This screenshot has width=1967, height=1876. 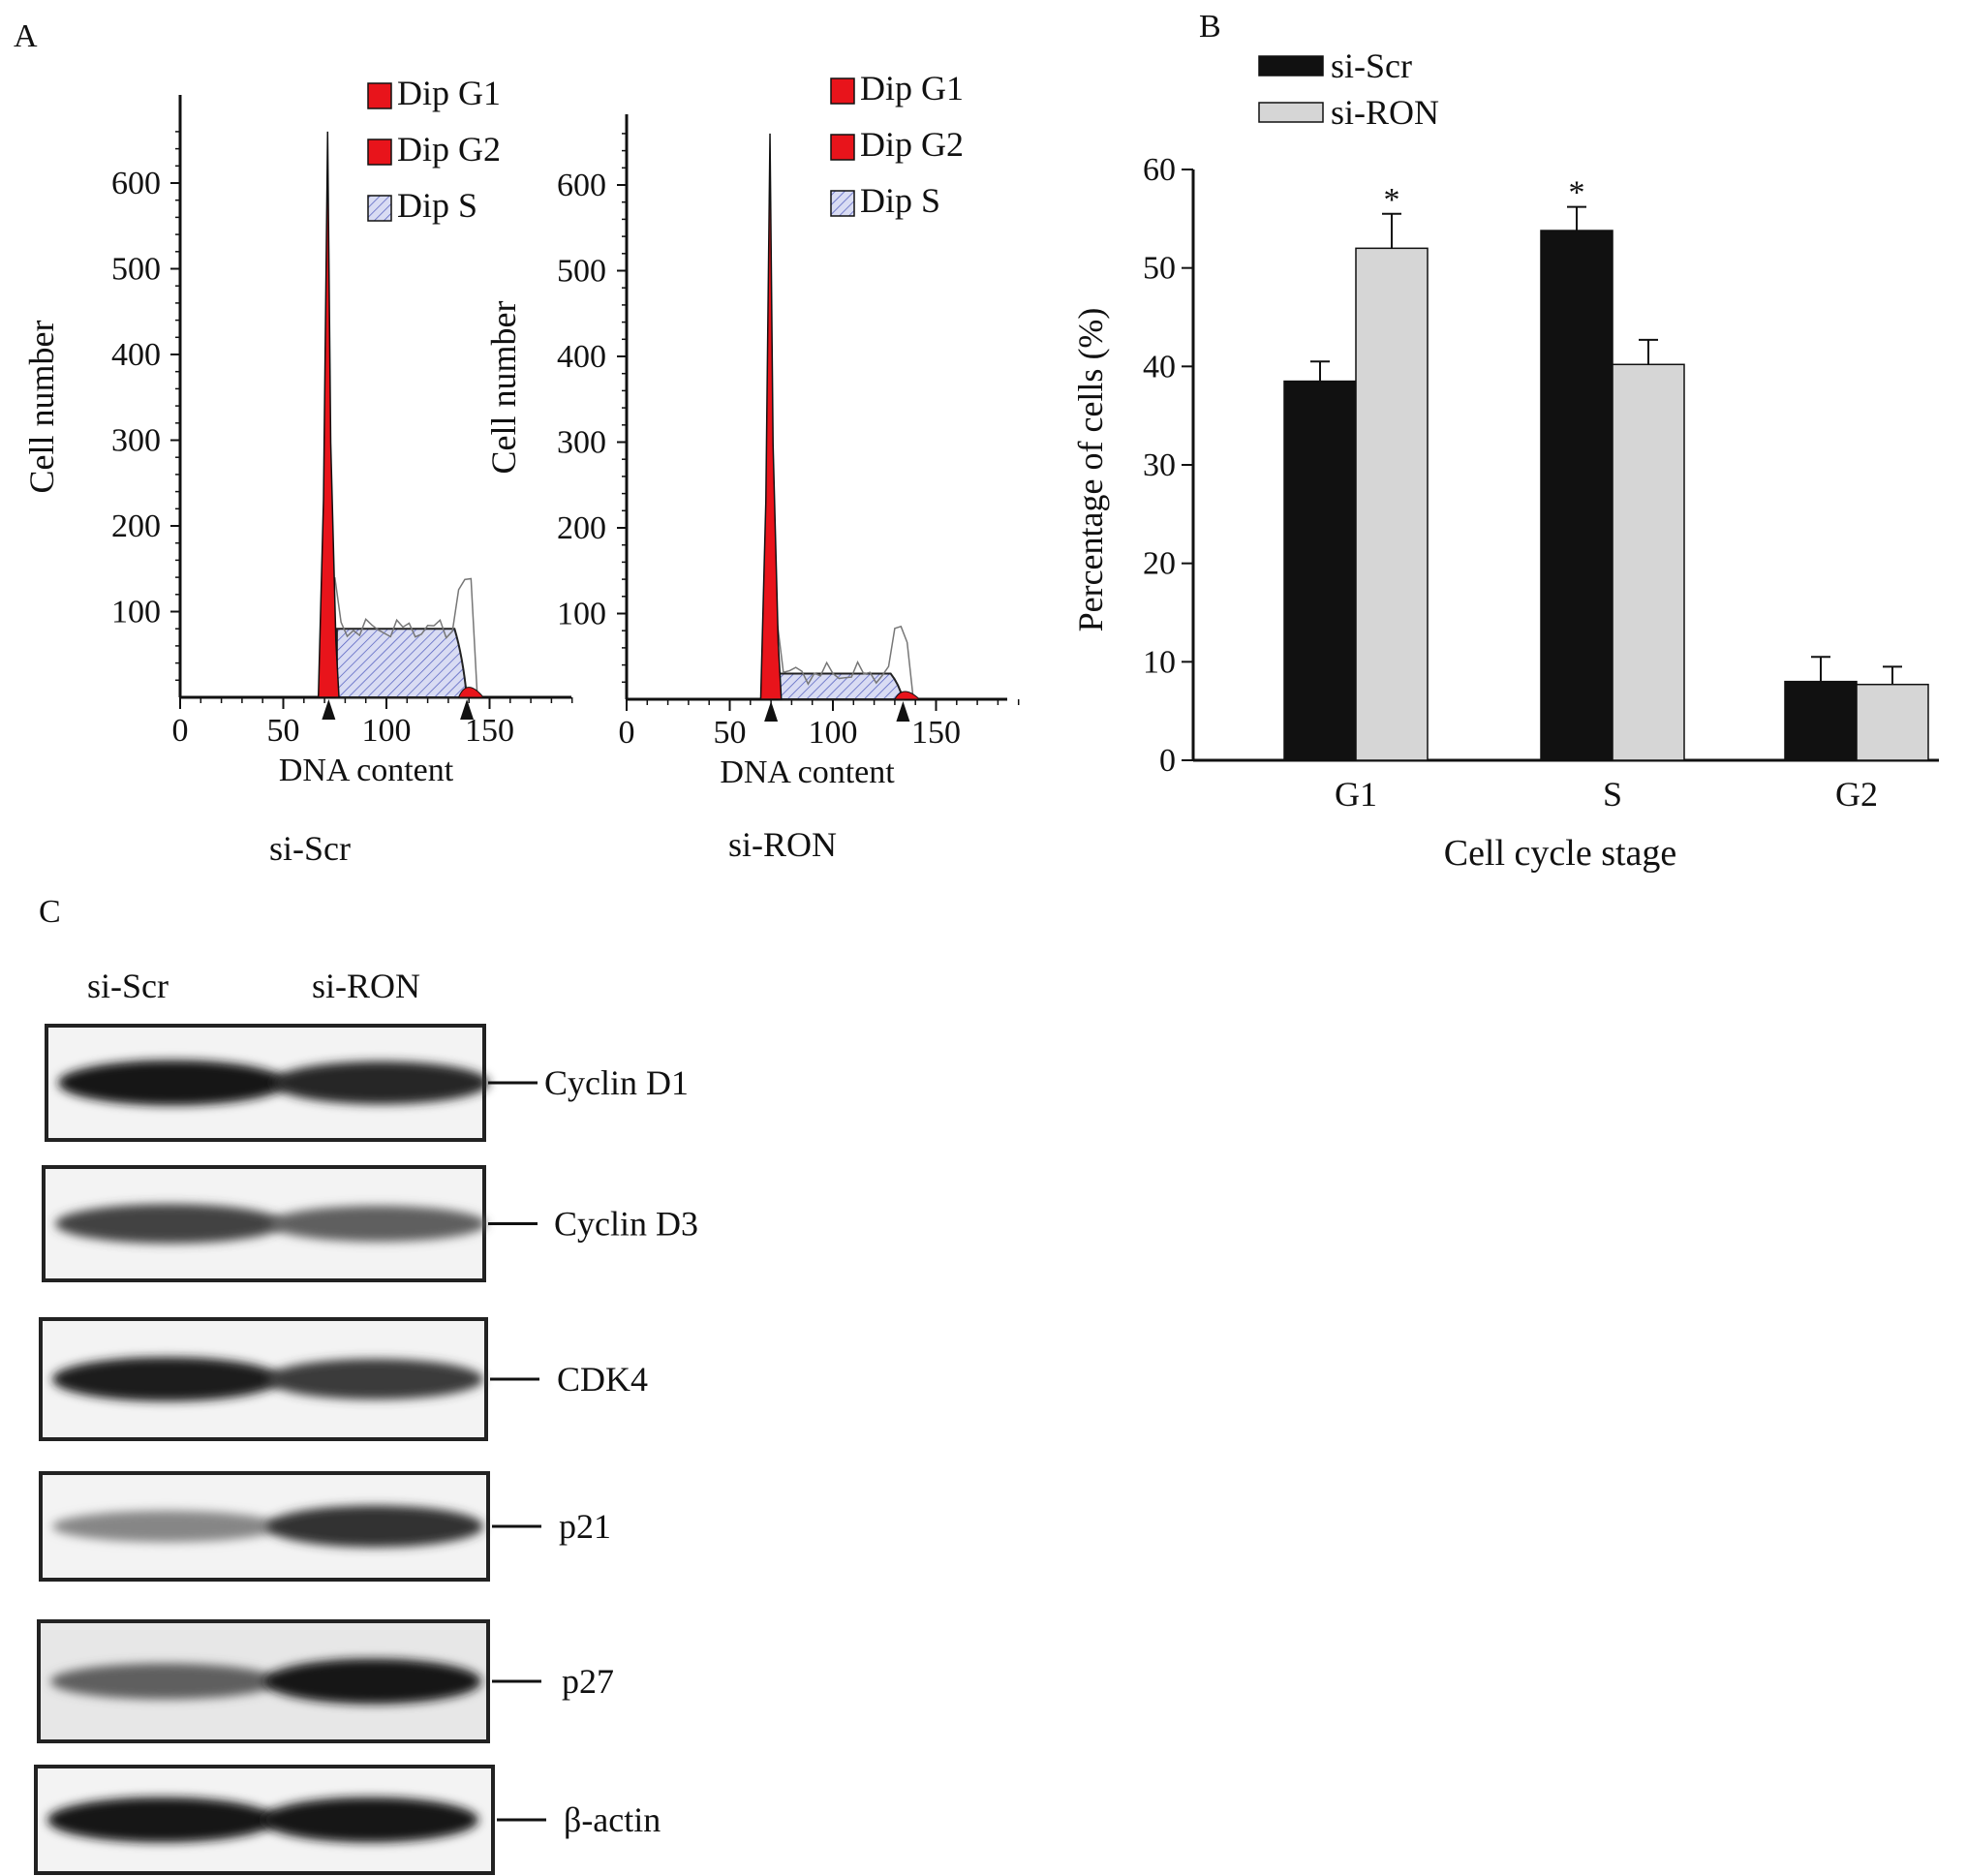 I want to click on x-tick-label: G1, so click(x=1356, y=795).